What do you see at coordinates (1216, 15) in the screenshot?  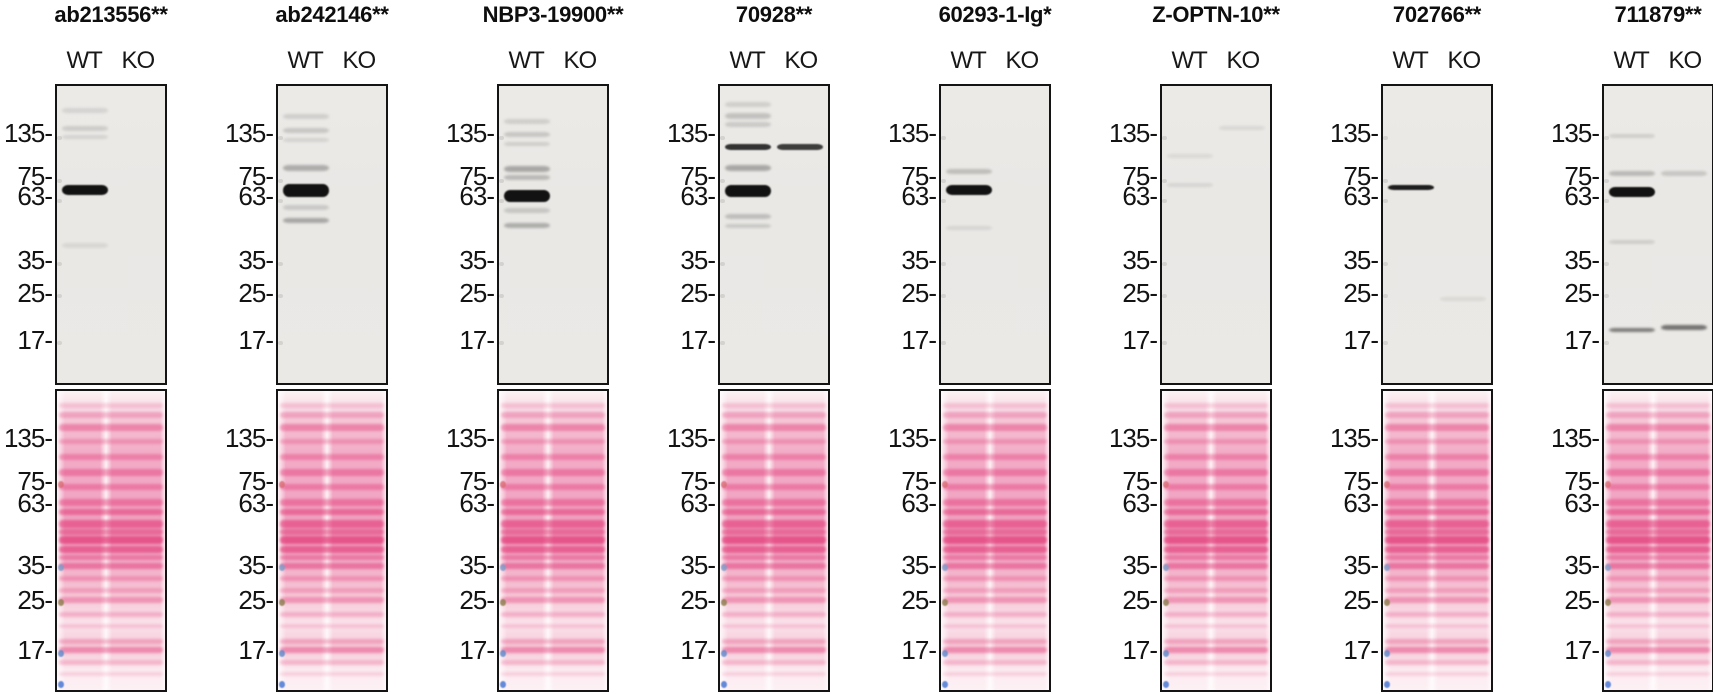 I see `panel-title-wrap: Z-OPTN-10**` at bounding box center [1216, 15].